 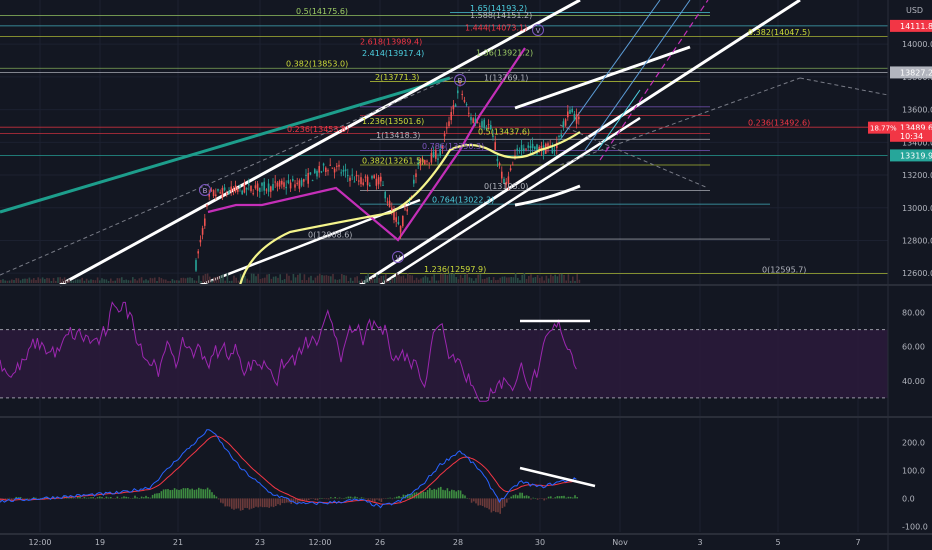 I want to click on fib-label: 0.382(13853.0), so click(x=317, y=64).